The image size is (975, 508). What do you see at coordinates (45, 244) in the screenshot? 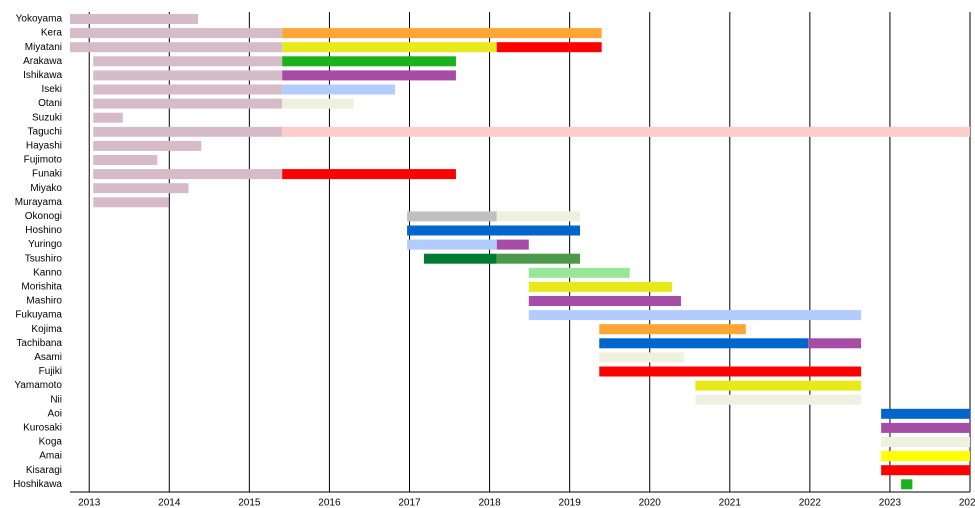
I see `row-label: Yuringo` at bounding box center [45, 244].